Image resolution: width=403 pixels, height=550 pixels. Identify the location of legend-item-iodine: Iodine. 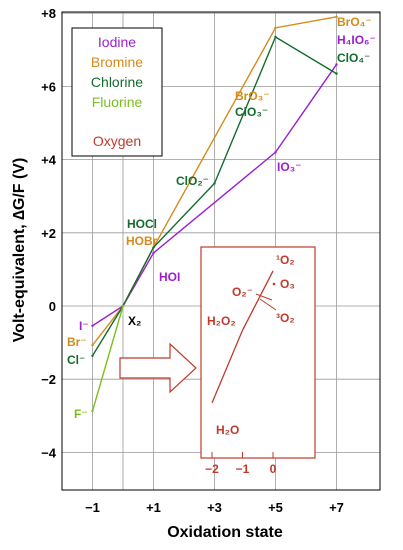
(117, 42).